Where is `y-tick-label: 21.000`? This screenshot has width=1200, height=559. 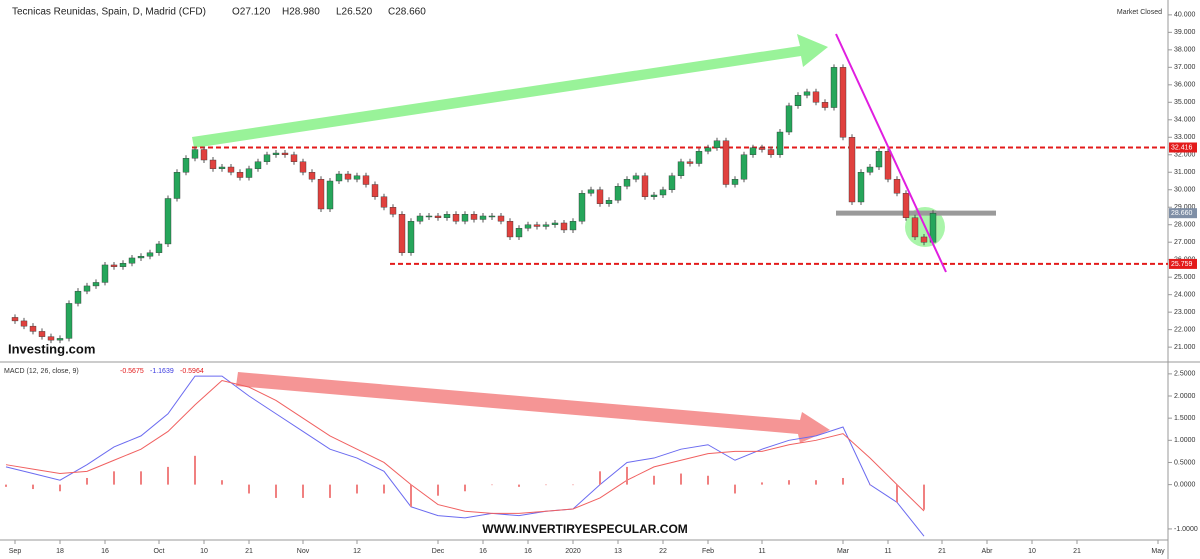 y-tick-label: 21.000 is located at coordinates (1185, 347).